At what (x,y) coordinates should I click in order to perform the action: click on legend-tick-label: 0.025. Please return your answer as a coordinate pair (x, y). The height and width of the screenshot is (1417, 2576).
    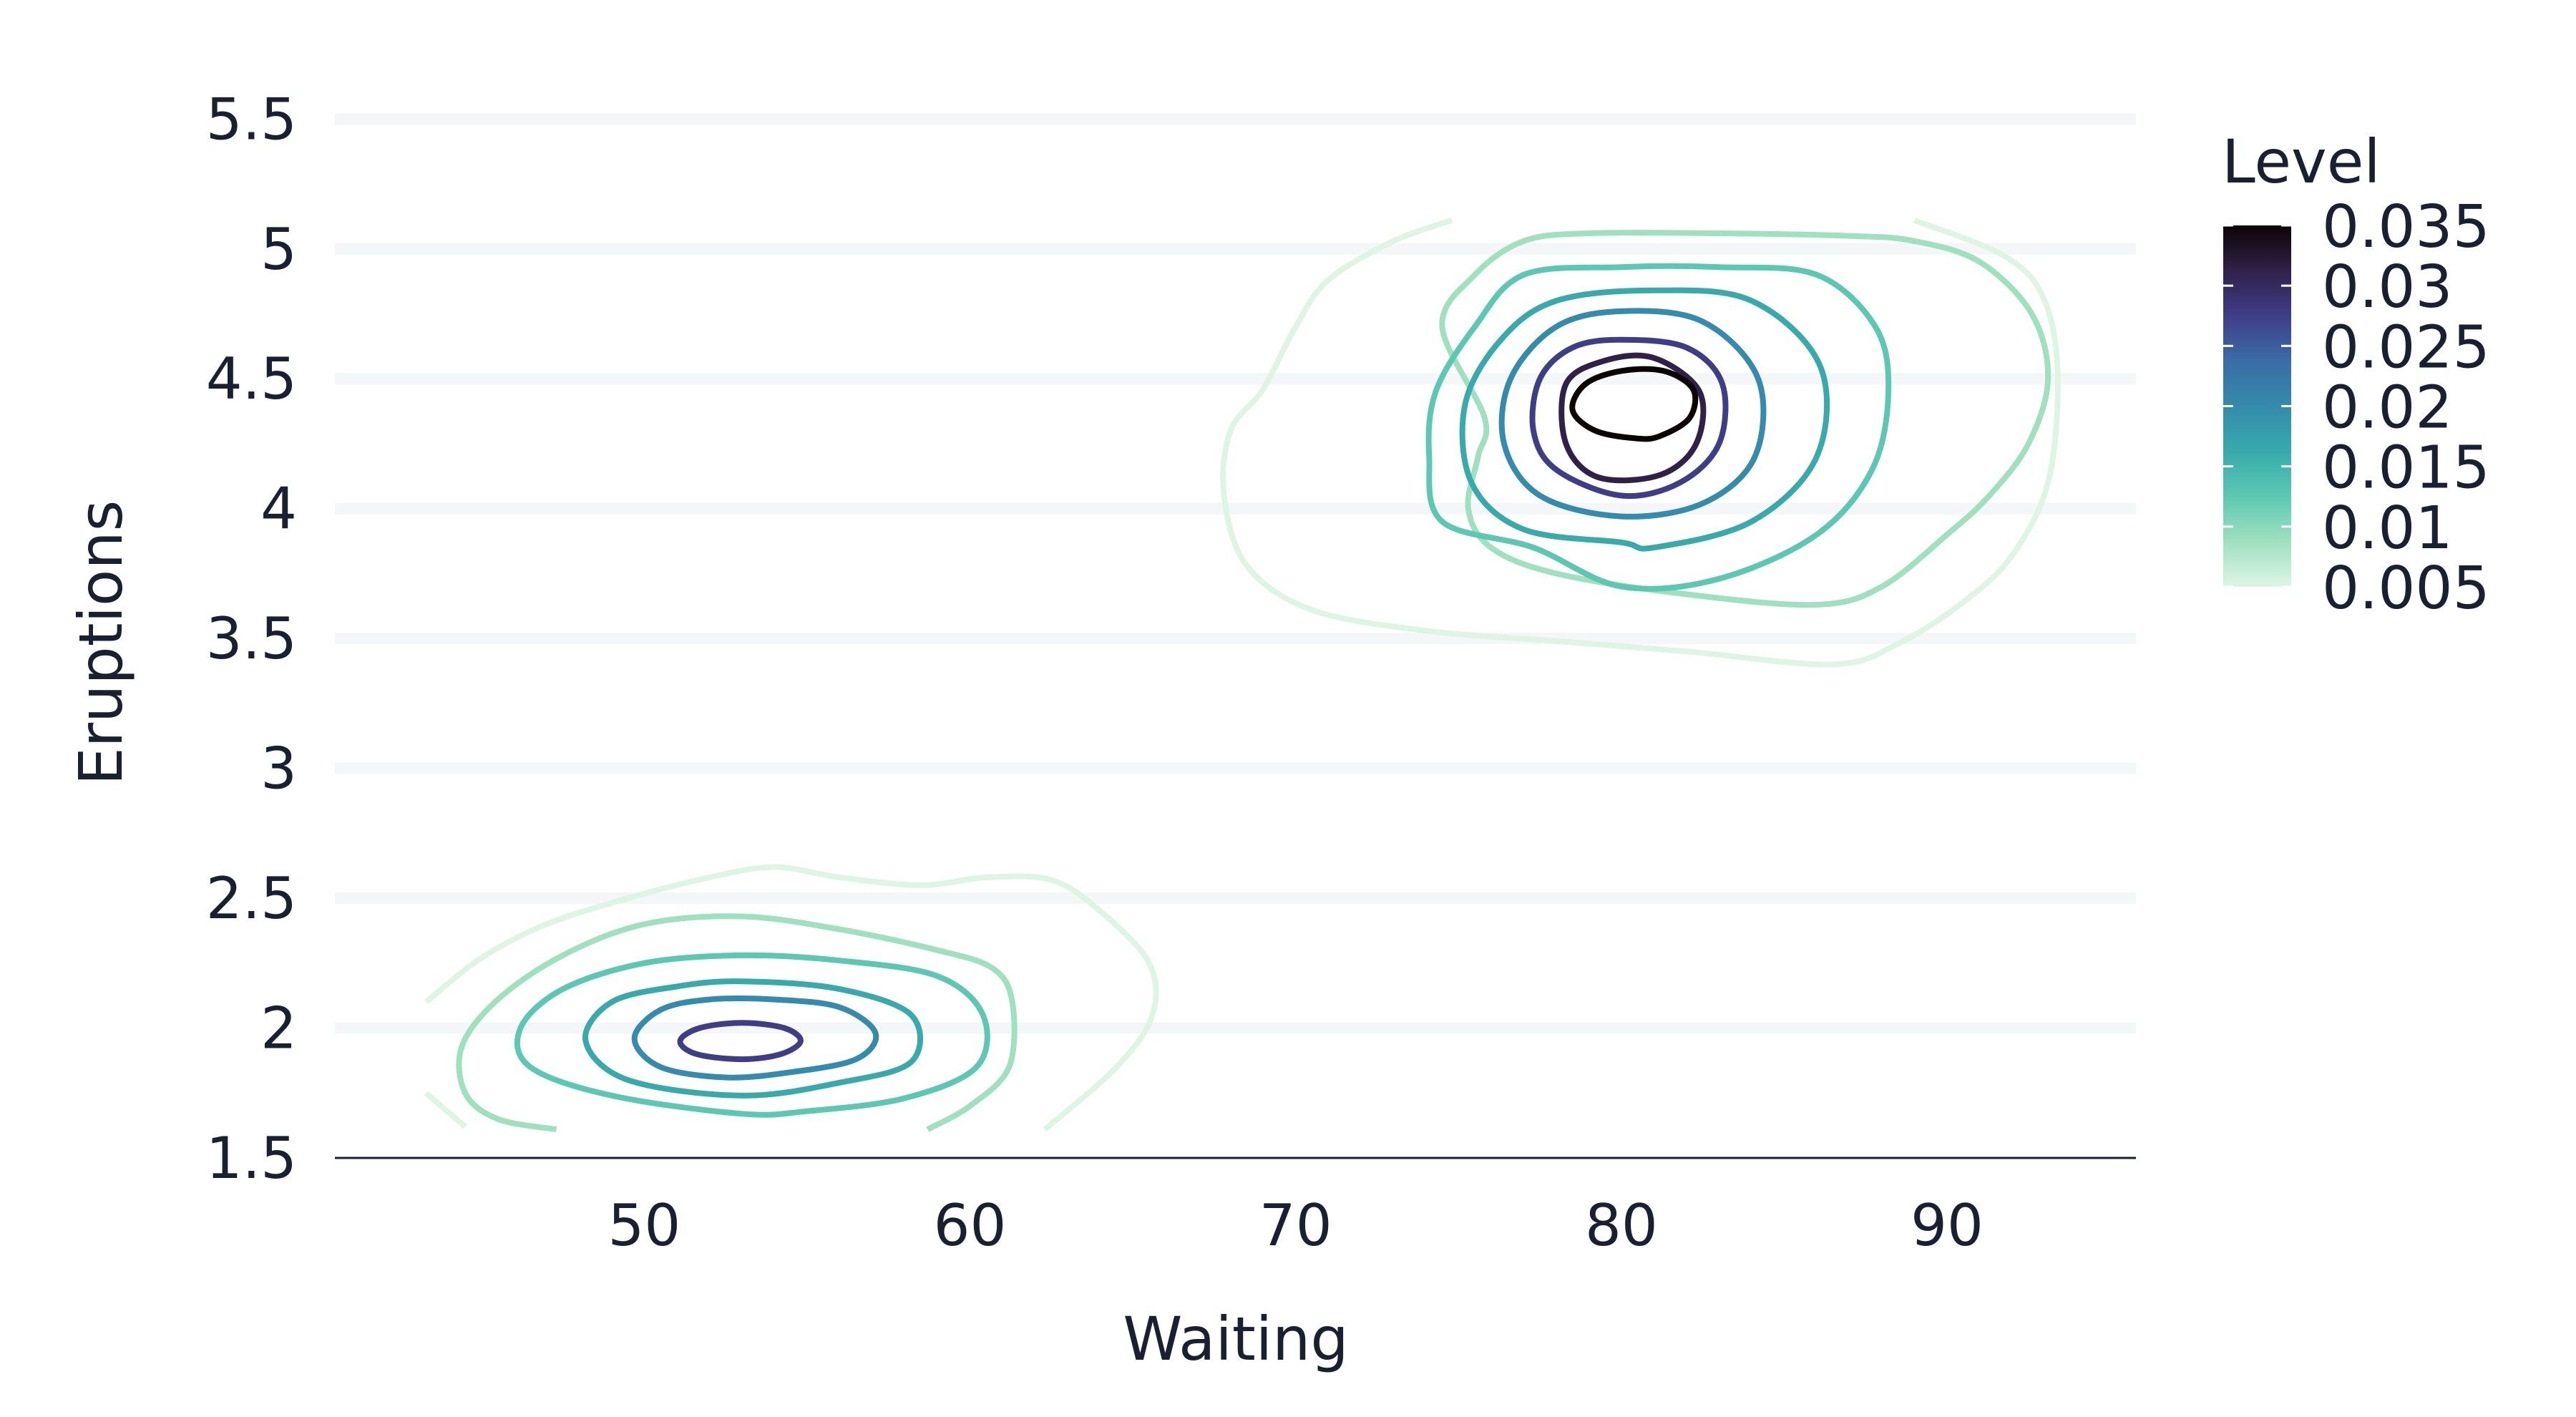
    Looking at the image, I should click on (2406, 347).